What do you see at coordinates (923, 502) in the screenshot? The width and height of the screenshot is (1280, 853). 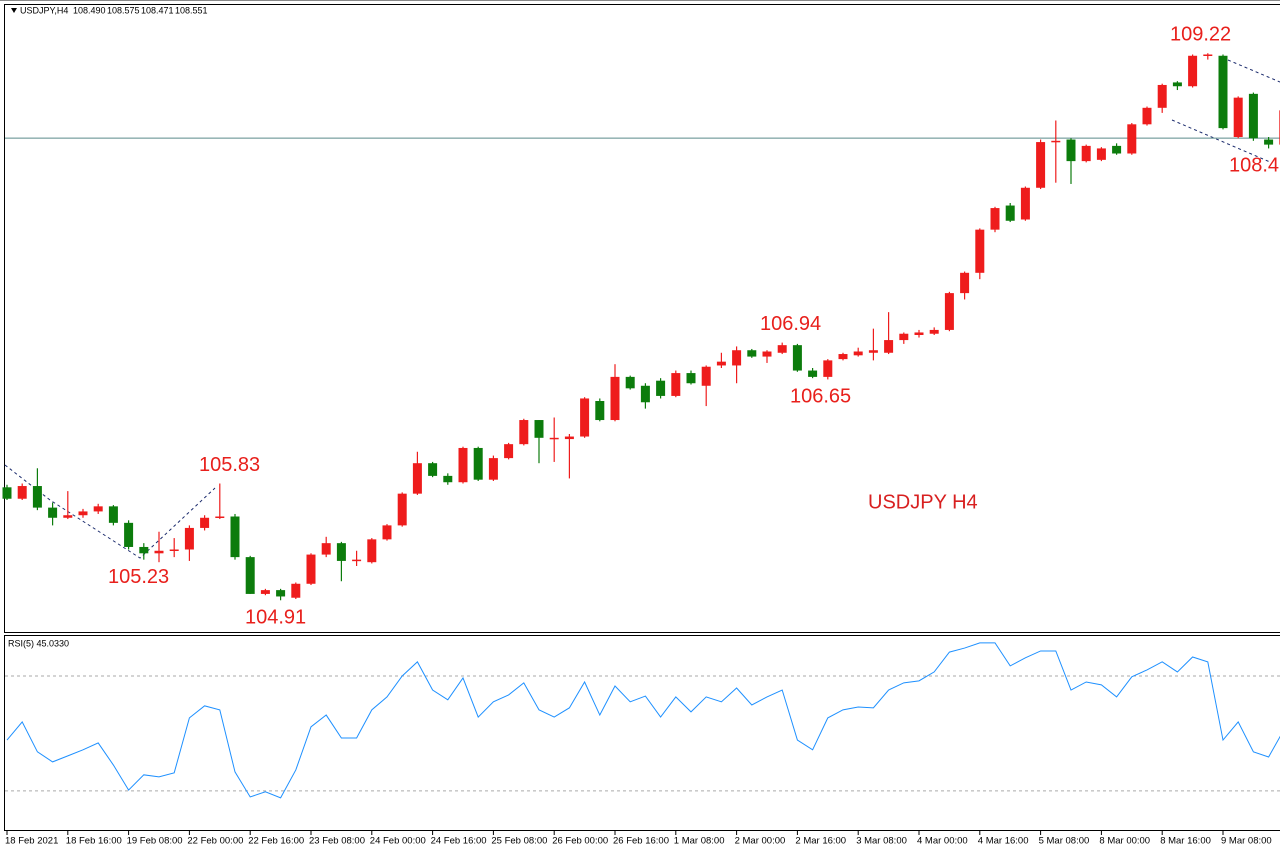 I see `watermark: USDJPY H4` at bounding box center [923, 502].